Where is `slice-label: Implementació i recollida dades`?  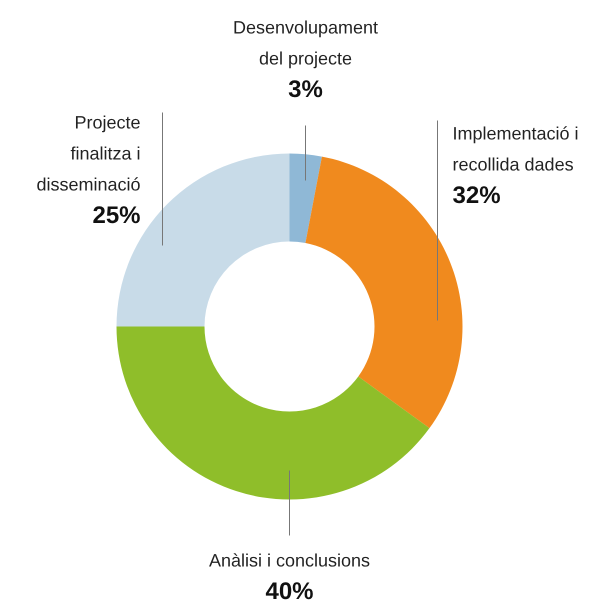
slice-label: Implementació i recollida dades is located at coordinates (515, 149).